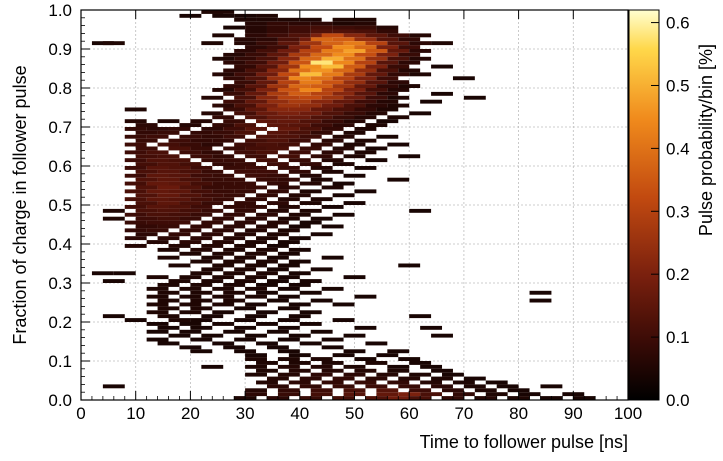 The image size is (723, 461). Describe the element at coordinates (678, 23) in the screenshot. I see `colorbar-tick-label: 0.6` at that location.